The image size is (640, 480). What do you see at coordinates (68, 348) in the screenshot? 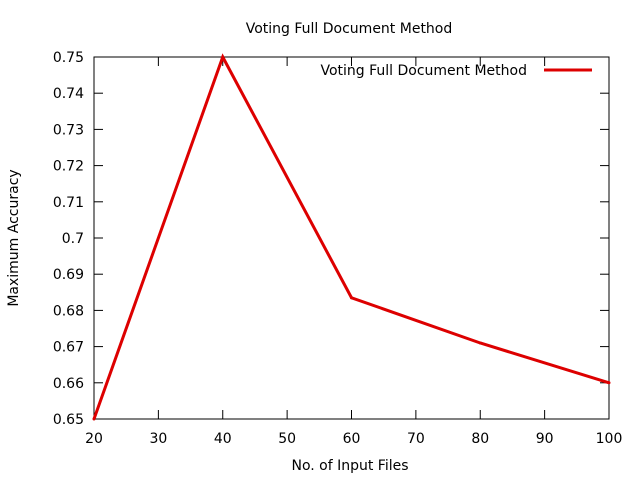
I see `y-tick-label: 0.67` at bounding box center [68, 348].